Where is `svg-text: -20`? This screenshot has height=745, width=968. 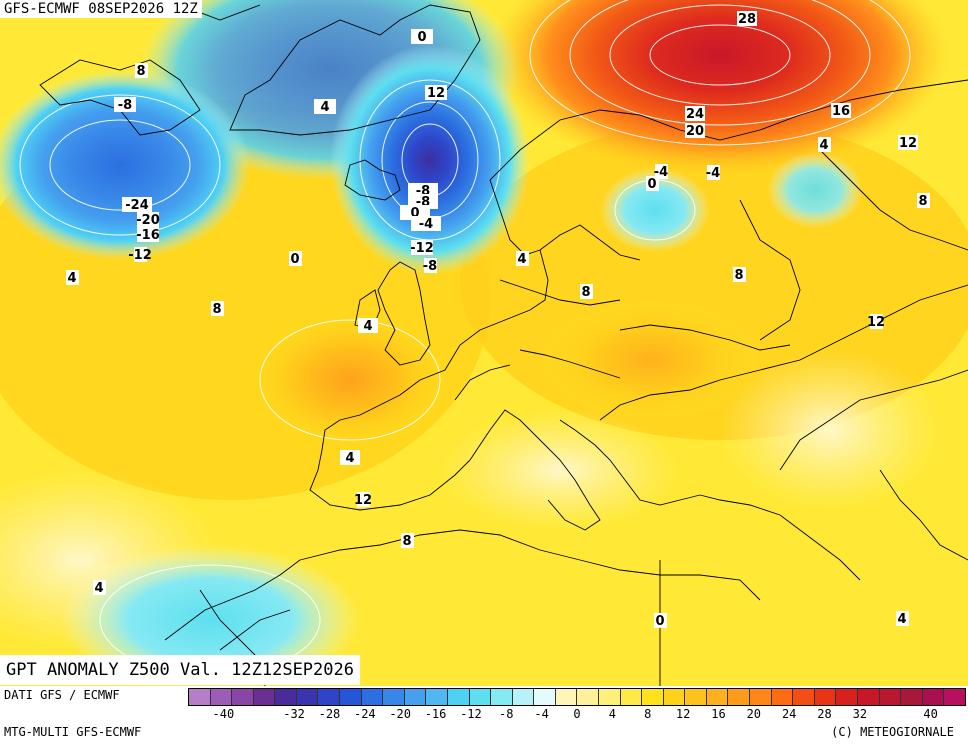 svg-text: -20 is located at coordinates (148, 220).